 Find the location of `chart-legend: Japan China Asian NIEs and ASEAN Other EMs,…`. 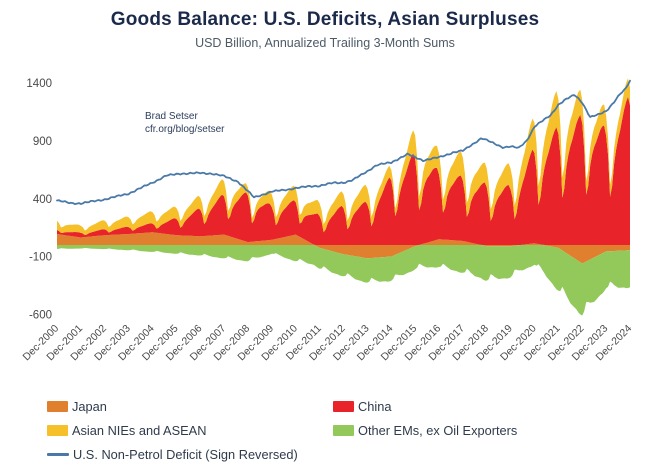

chart-legend: Japan China Asian NIEs and ASEAN Other EMs,… is located at coordinates (340, 430).